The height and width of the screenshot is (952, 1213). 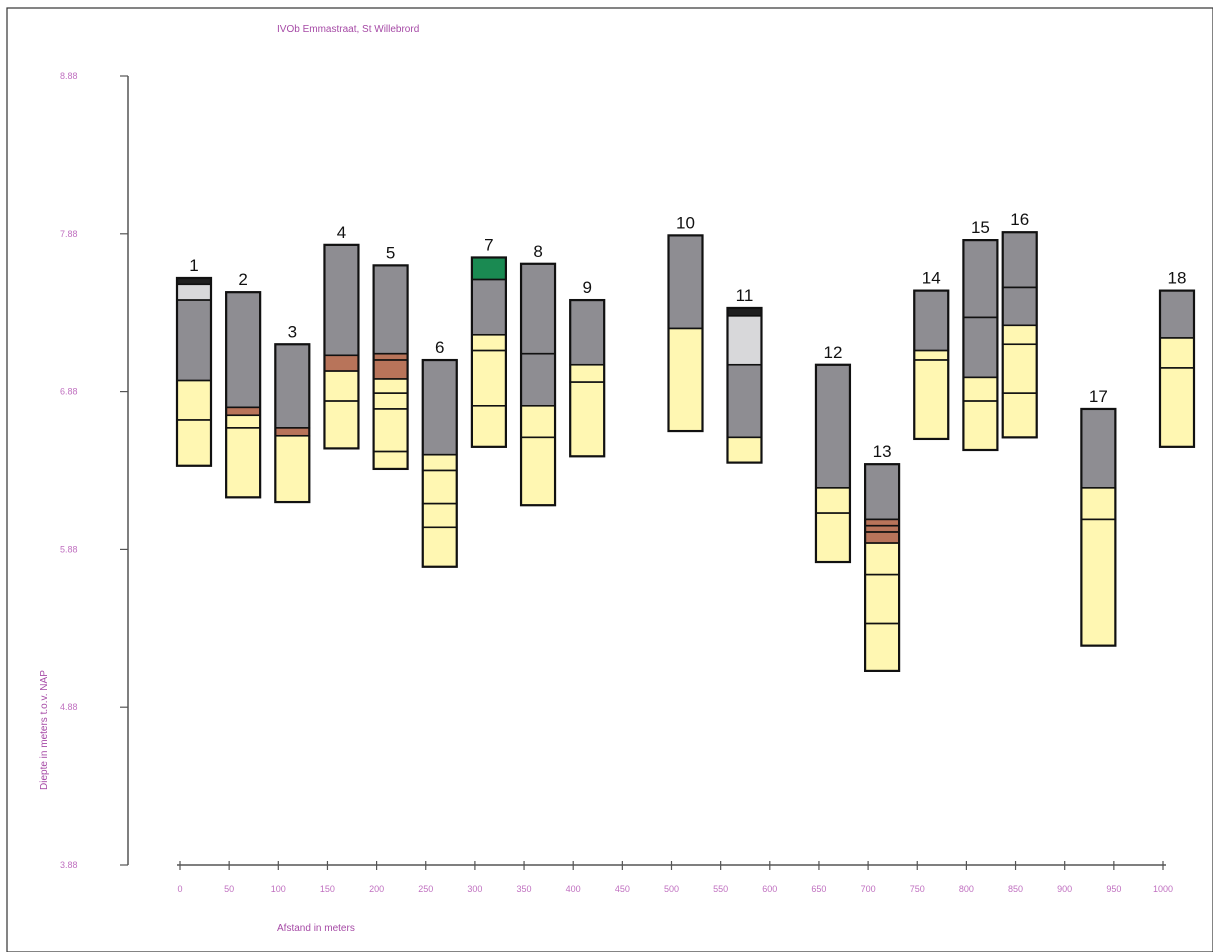 I want to click on y-tick-label: 3.88, so click(x=69, y=865).